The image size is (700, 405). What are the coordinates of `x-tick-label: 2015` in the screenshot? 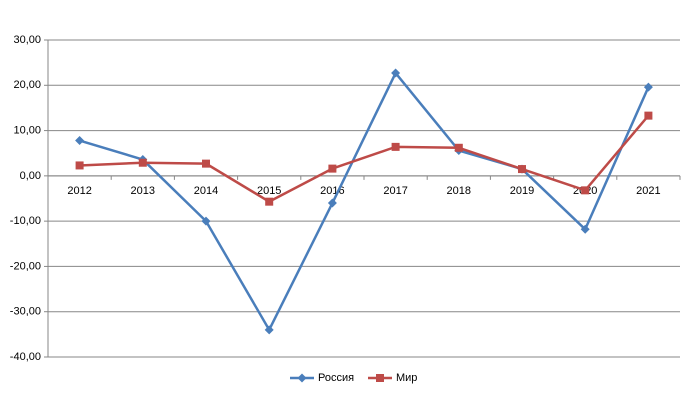 It's located at (269, 191).